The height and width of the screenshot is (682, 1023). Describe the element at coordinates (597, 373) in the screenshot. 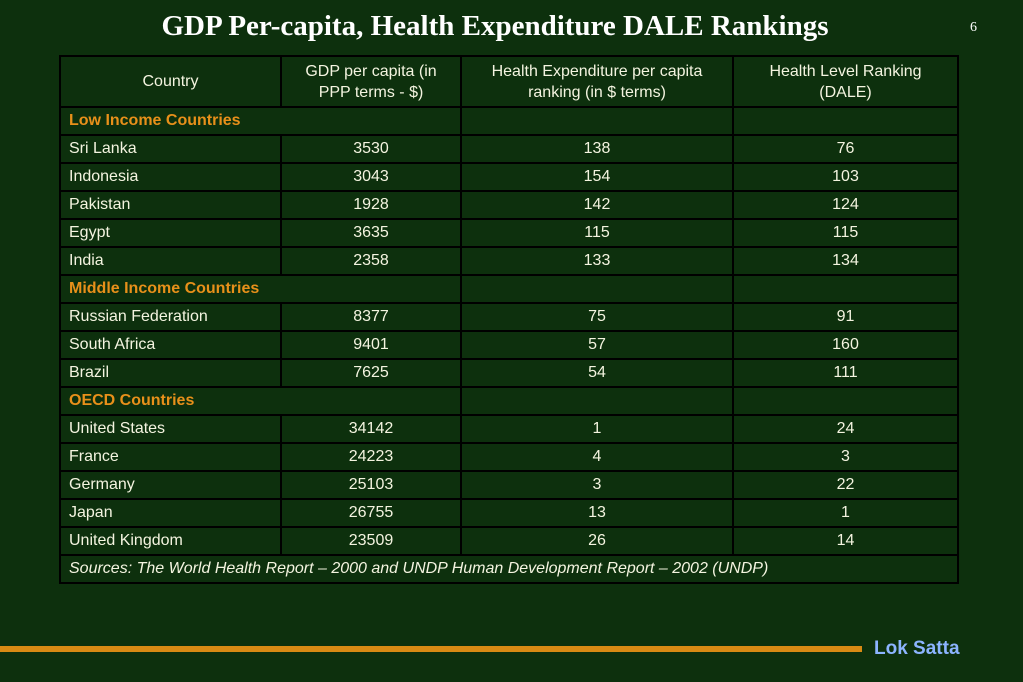

I see `health-expenditure-cell: 54` at that location.